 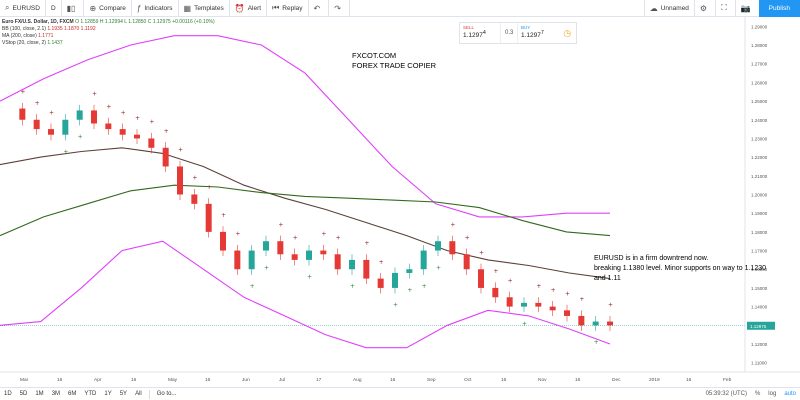 I want to click on bar-style-button: ▮▯, so click(x=73, y=8).